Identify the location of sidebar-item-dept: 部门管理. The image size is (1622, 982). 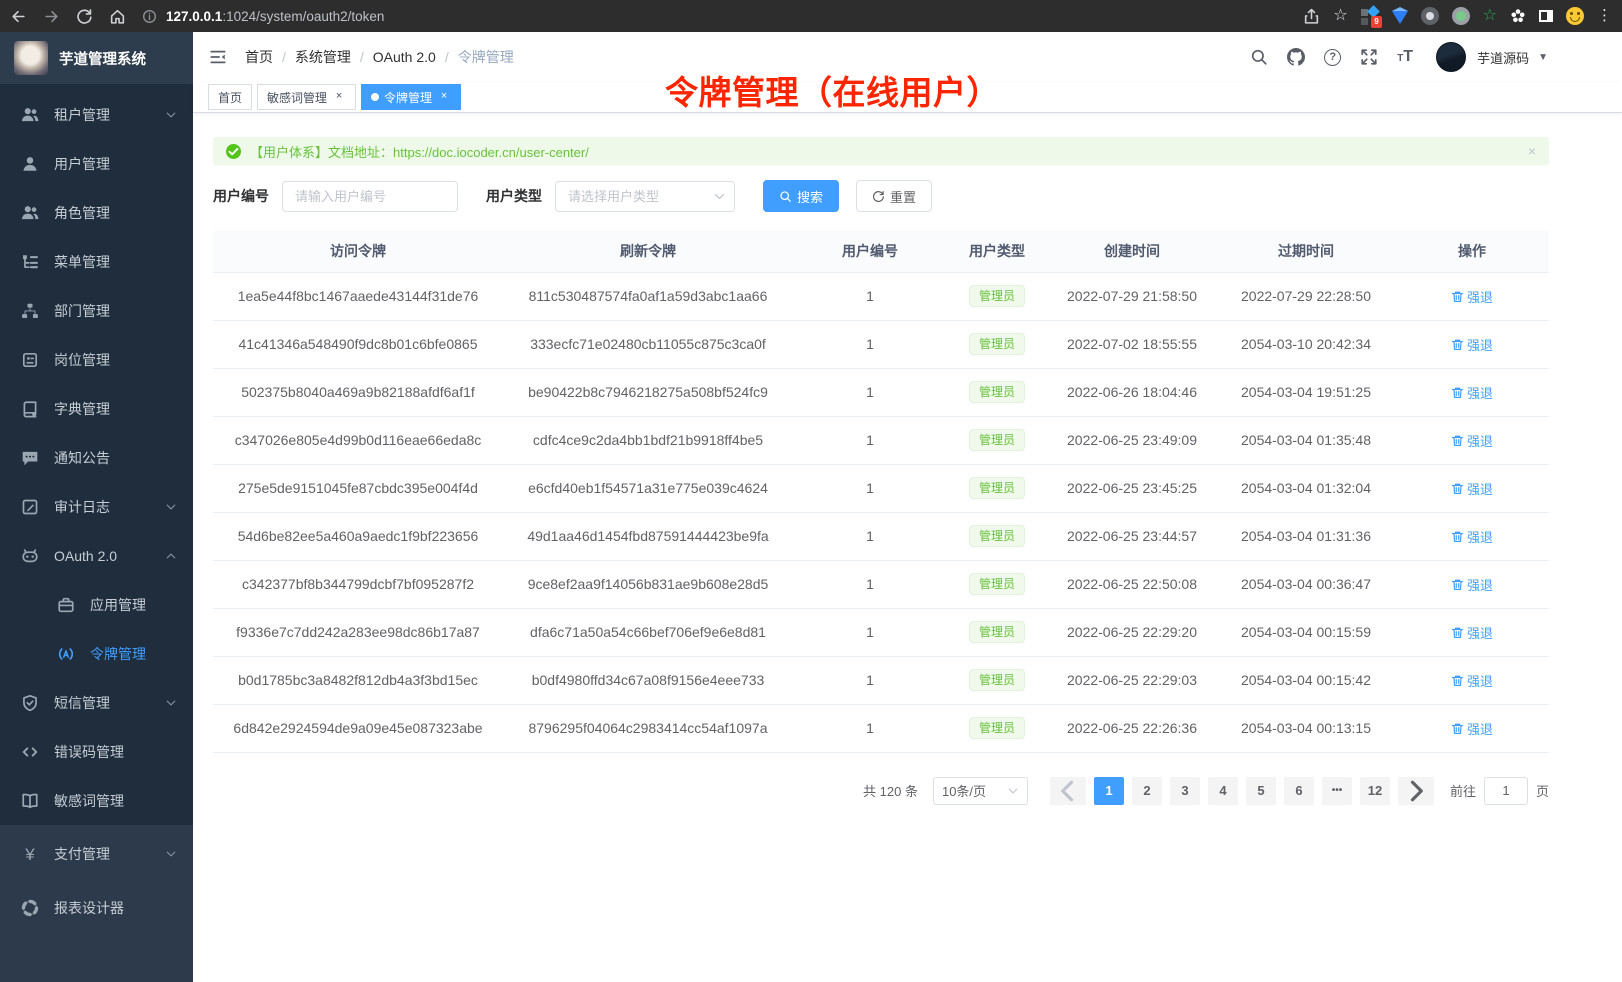
(96, 310).